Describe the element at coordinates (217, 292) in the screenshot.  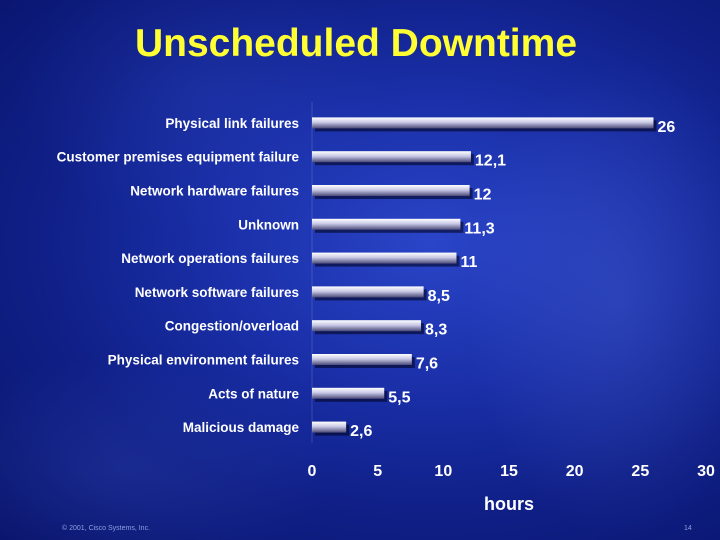
I see `category-label: Network software failures` at that location.